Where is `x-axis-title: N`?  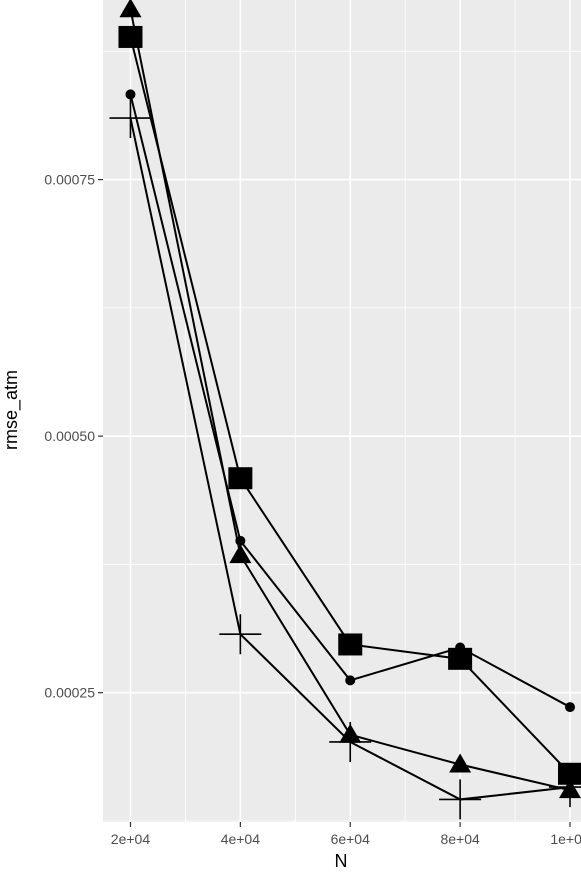
x-axis-title: N is located at coordinates (341, 861).